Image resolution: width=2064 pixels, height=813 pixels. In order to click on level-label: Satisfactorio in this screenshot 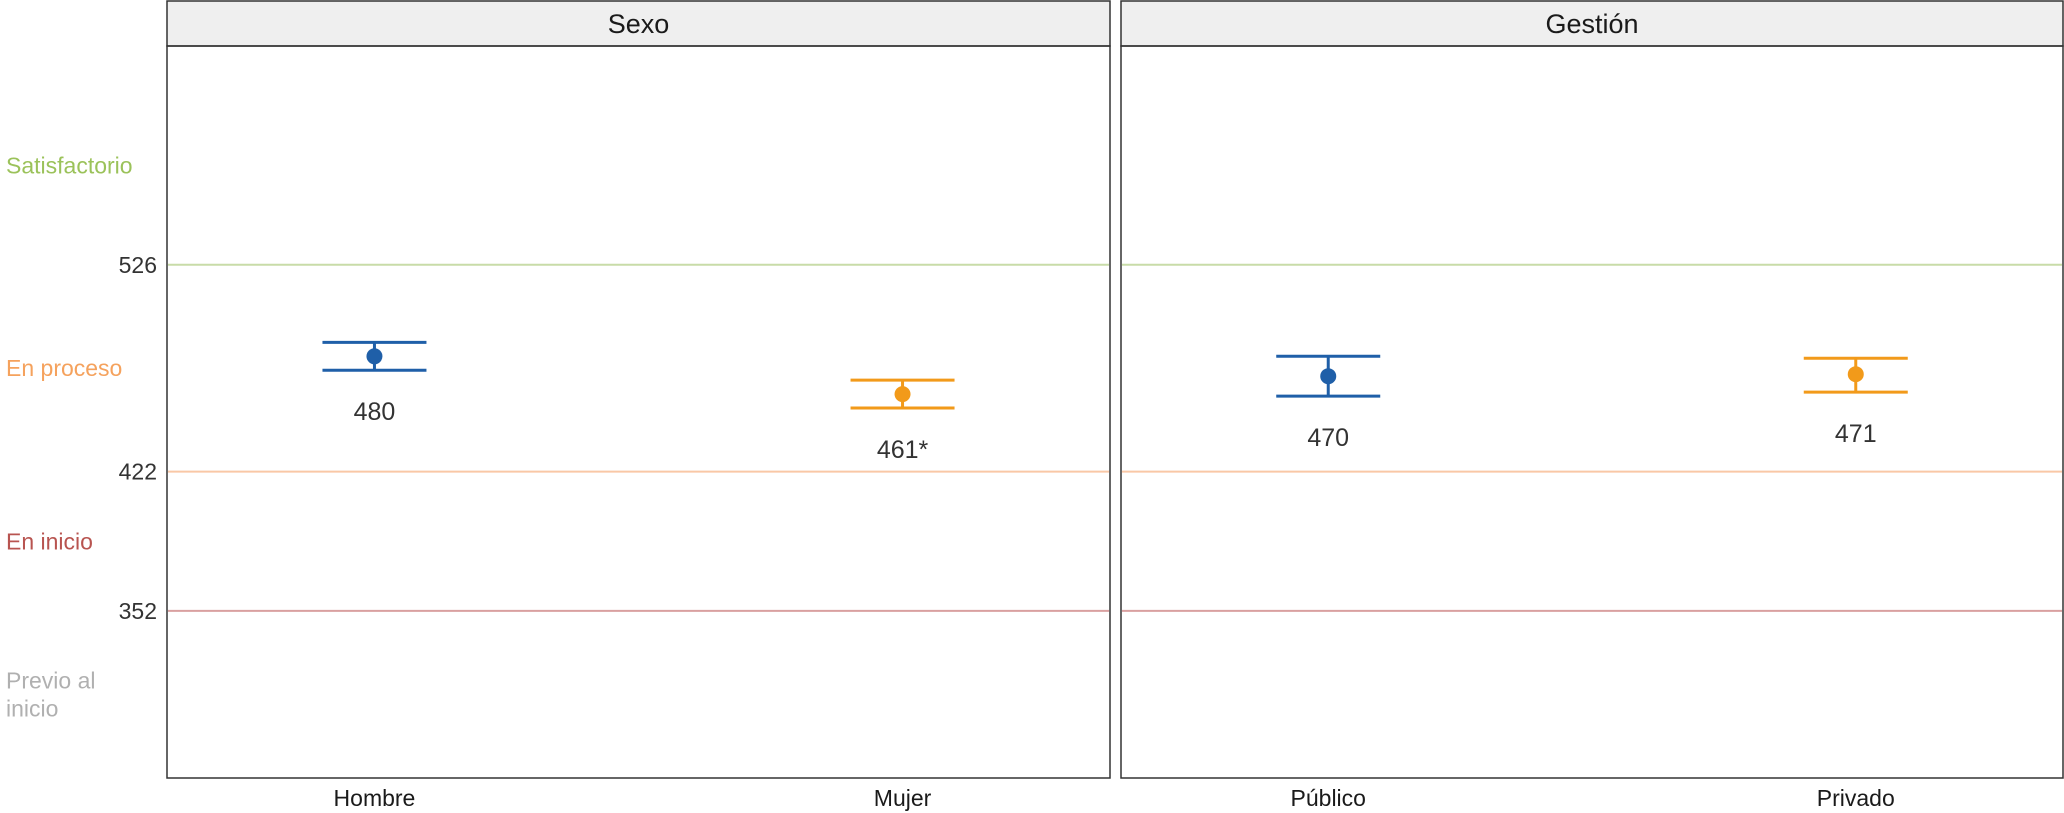, I will do `click(69, 165)`.